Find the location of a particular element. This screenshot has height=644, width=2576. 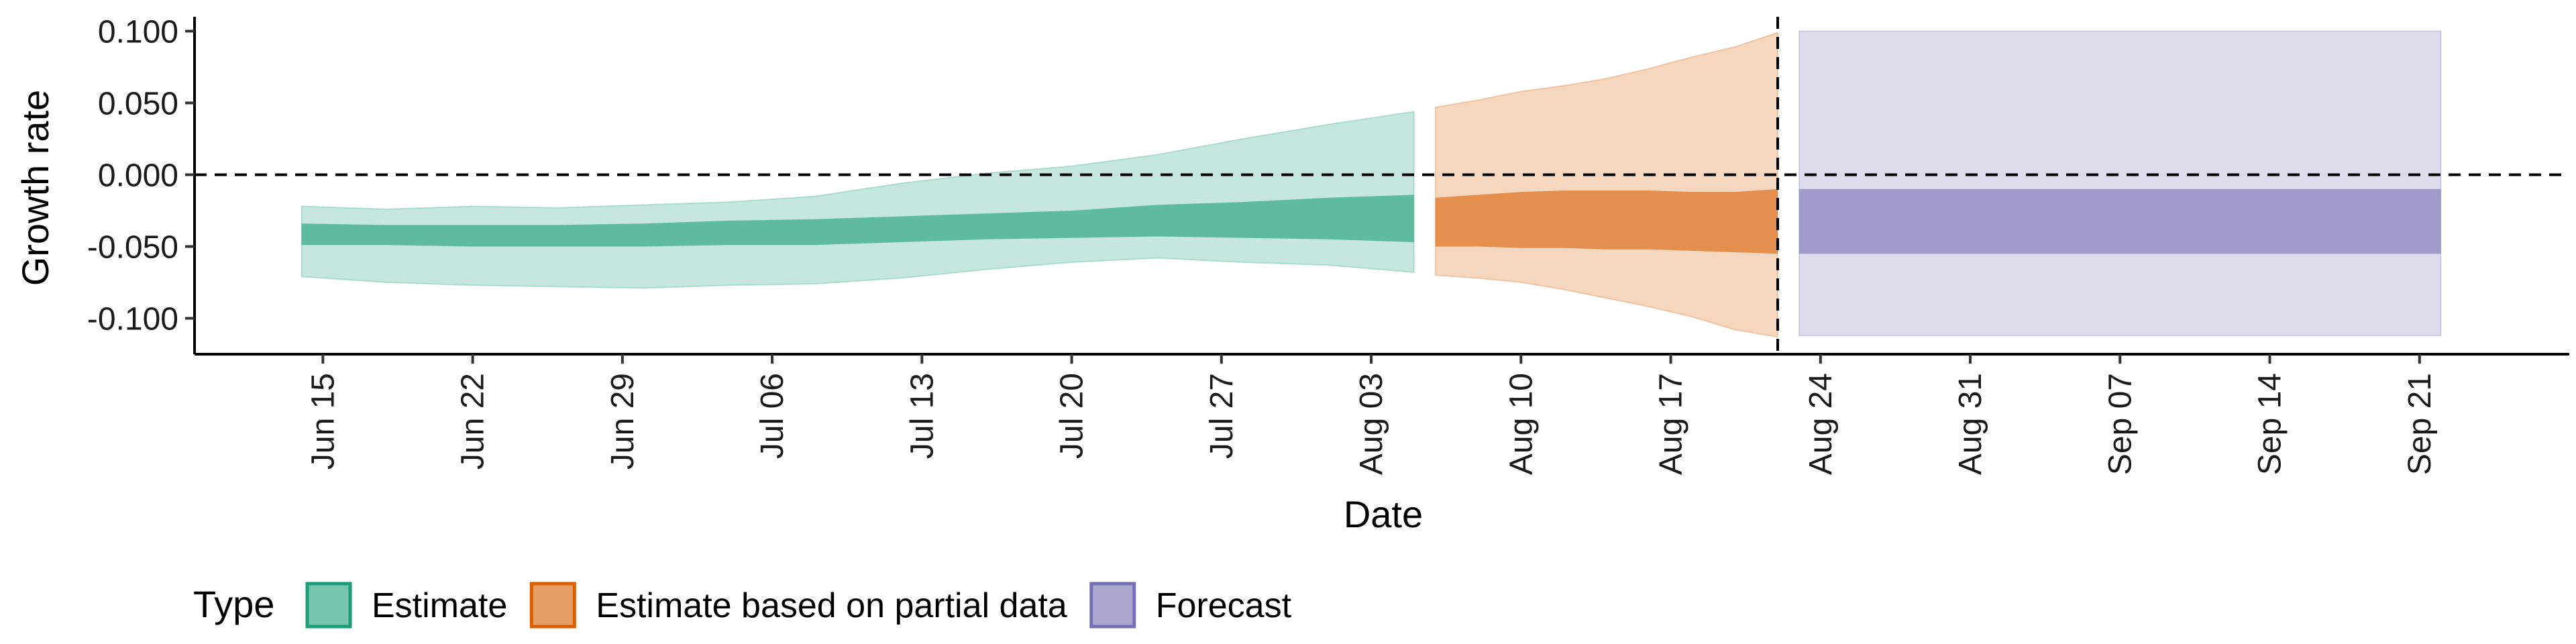

legend-label: Estimate is located at coordinates (439, 605).